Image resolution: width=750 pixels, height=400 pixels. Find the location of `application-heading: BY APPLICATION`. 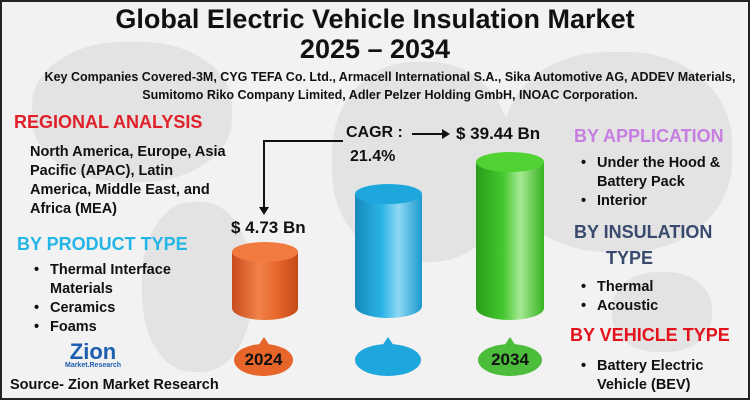

application-heading: BY APPLICATION is located at coordinates (649, 136).